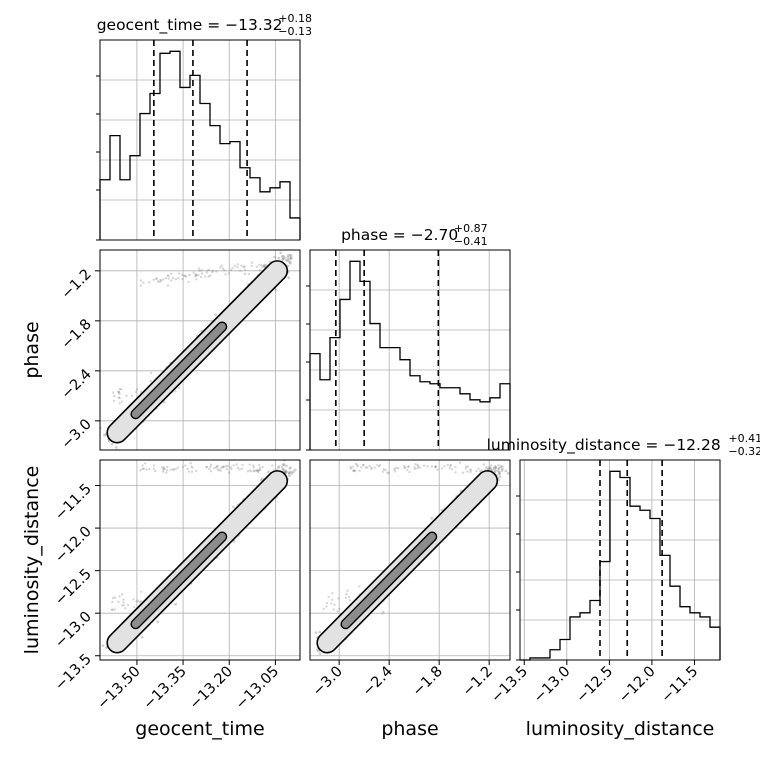 Image resolution: width=760 pixels, height=760 pixels. What do you see at coordinates (623, 445) in the screenshot?
I see `panel-title-luminosity_distance: luminosity_distance = −12.28 +0.41−0.32` at bounding box center [623, 445].